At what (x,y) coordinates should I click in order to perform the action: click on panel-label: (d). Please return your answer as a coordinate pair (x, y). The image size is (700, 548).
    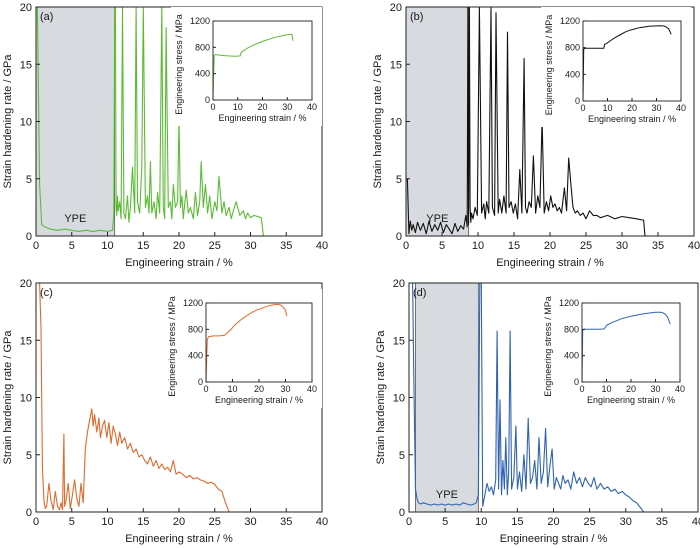
    Looking at the image, I should click on (419, 293).